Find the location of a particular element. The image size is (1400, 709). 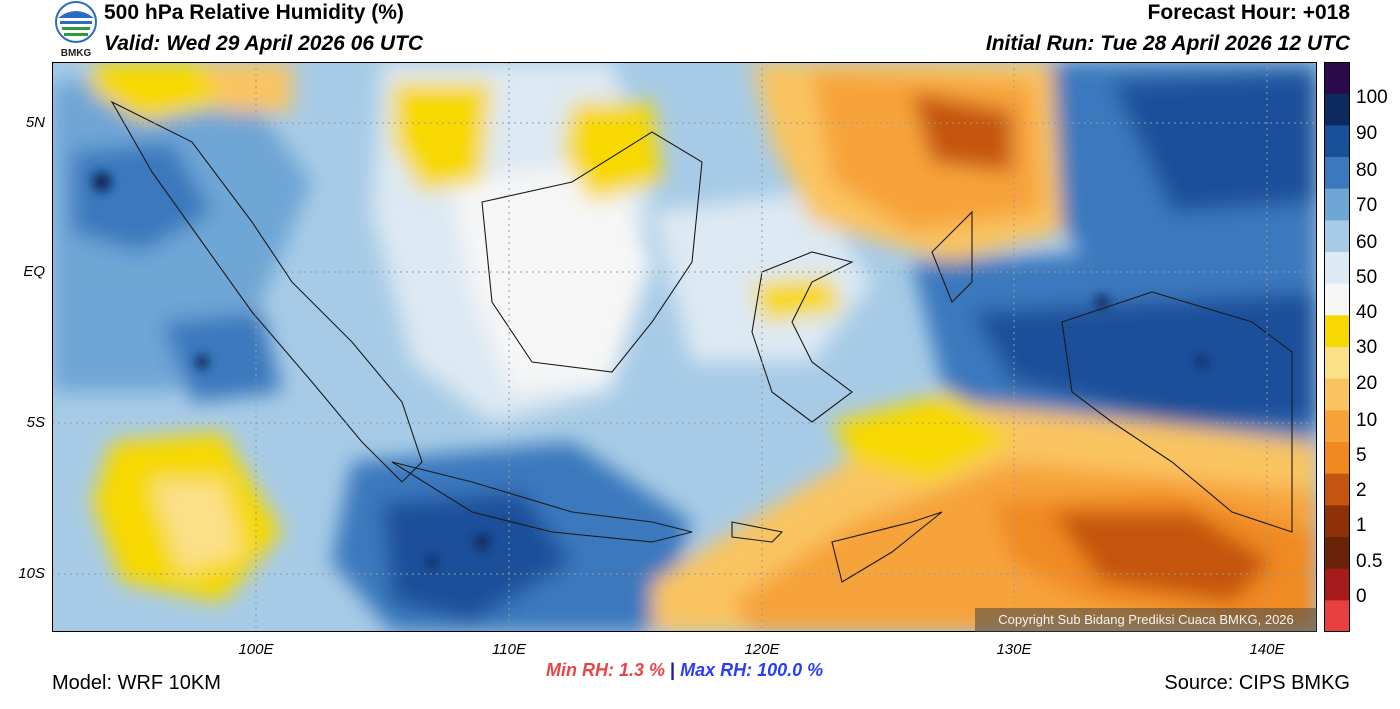

colorbar-label: 20 is located at coordinates (1367, 383).